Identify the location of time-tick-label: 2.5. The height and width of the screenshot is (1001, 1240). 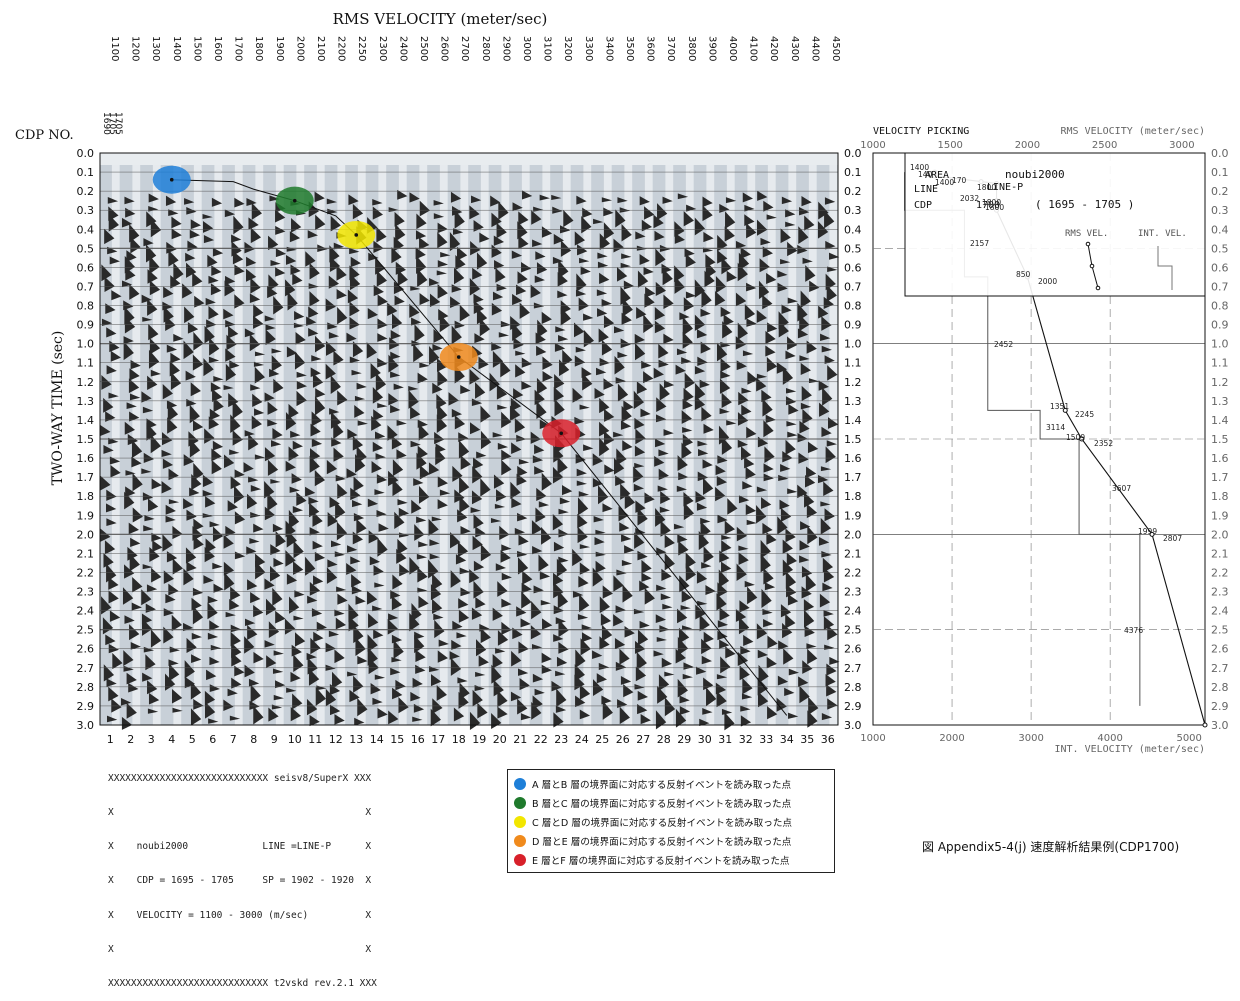
(853, 630).